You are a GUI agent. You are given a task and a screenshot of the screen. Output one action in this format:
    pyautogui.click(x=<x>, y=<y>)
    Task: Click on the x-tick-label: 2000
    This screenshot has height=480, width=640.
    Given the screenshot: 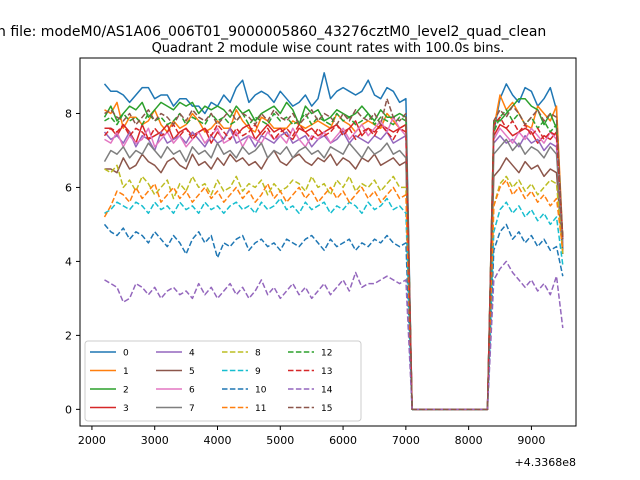 What is the action you would take?
    pyautogui.click(x=92, y=440)
    